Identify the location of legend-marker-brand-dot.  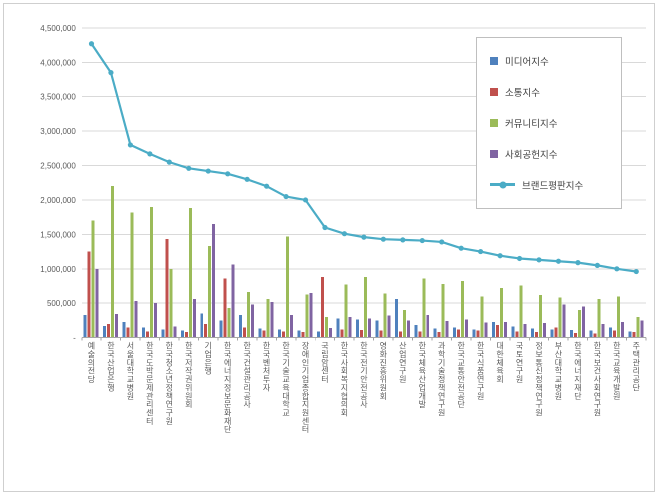
(502, 185).